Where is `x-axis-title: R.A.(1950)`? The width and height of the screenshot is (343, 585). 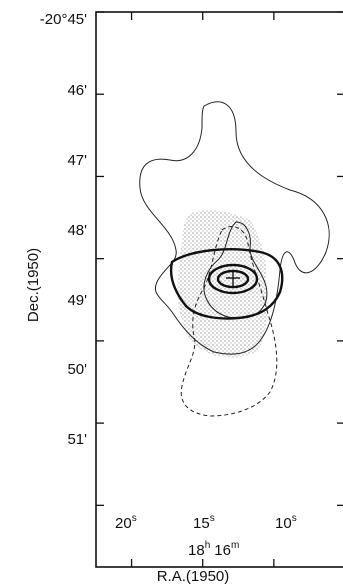
x-axis-title: R.A.(1950) is located at coordinates (193, 576).